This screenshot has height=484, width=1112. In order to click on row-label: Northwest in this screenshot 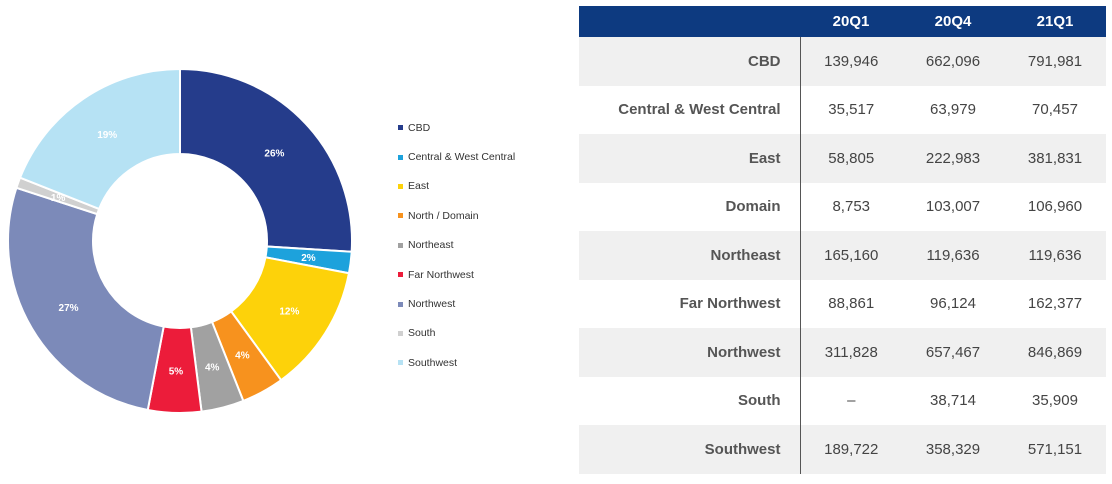, I will do `click(690, 352)`.